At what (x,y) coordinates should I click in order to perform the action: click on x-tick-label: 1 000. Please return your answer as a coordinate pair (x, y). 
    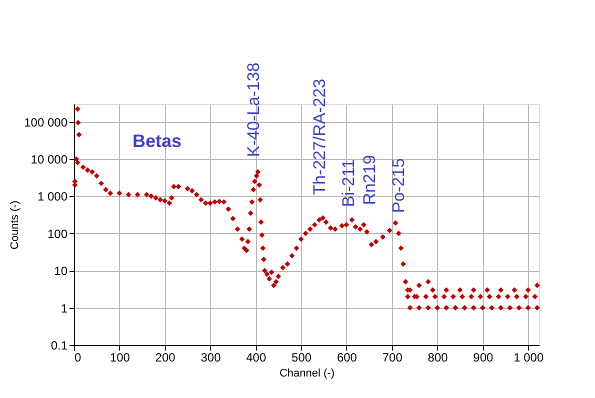
    Looking at the image, I should click on (529, 357).